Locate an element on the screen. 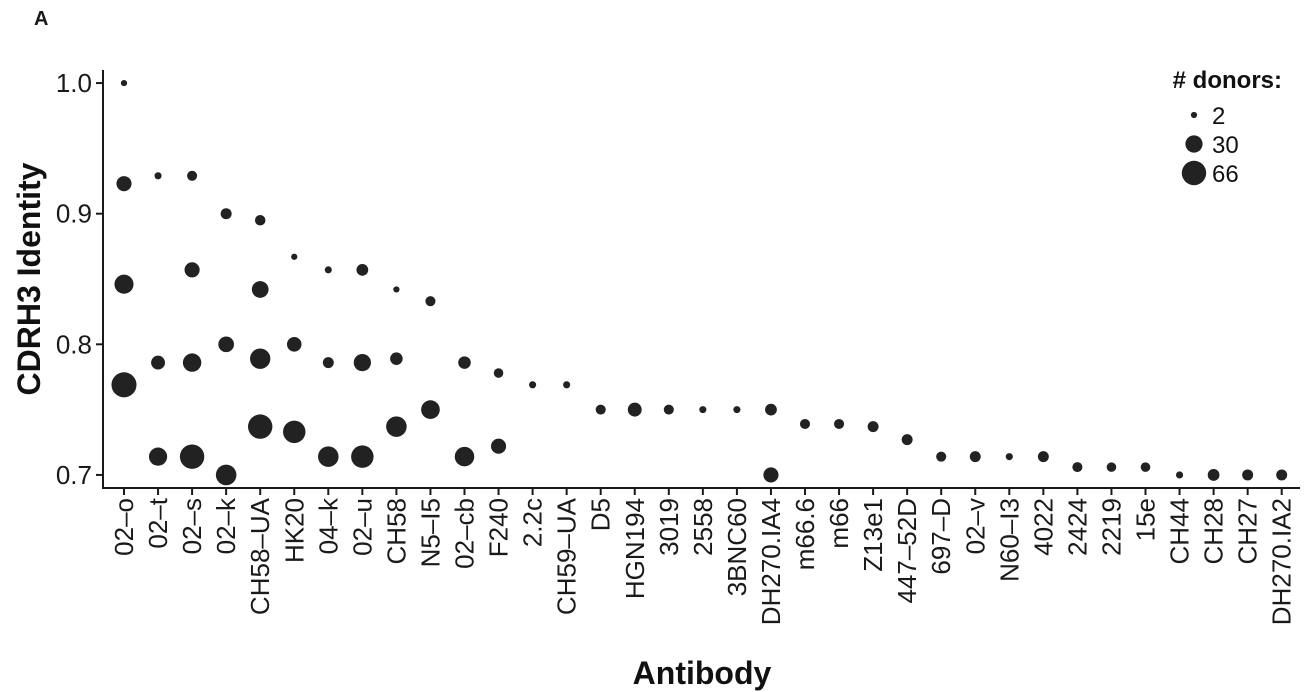 This screenshot has height=692, width=1309. x-tick-label: 02–u is located at coordinates (362, 527).